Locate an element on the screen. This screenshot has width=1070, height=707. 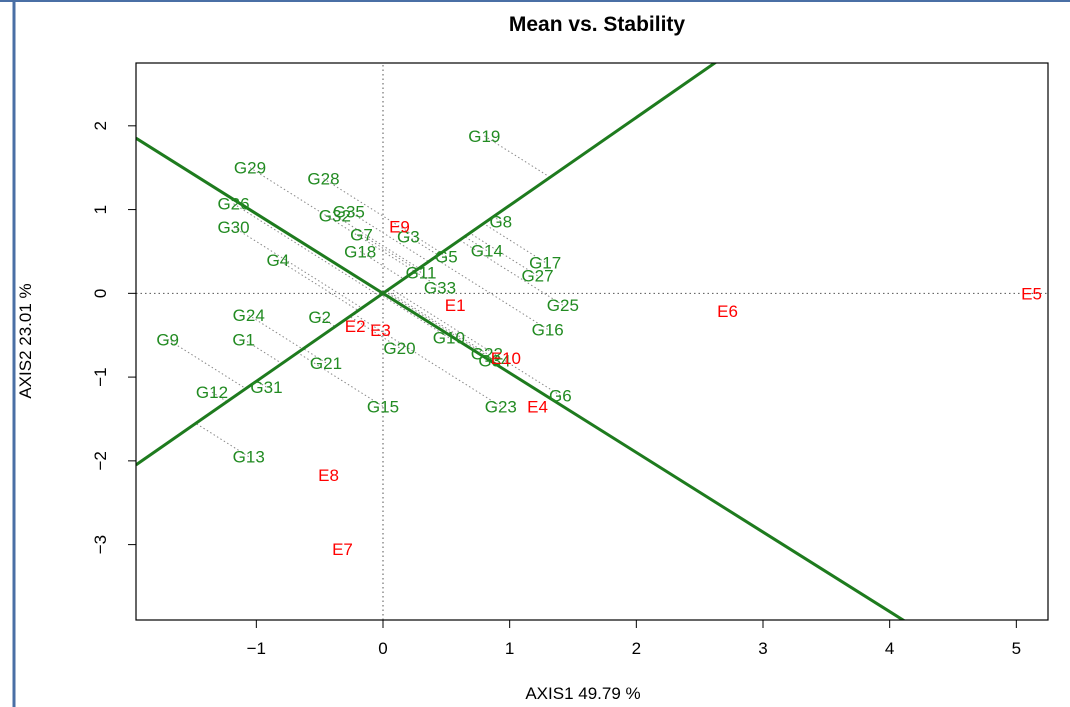
genotype-label-g6: G6 is located at coordinates (560, 396).